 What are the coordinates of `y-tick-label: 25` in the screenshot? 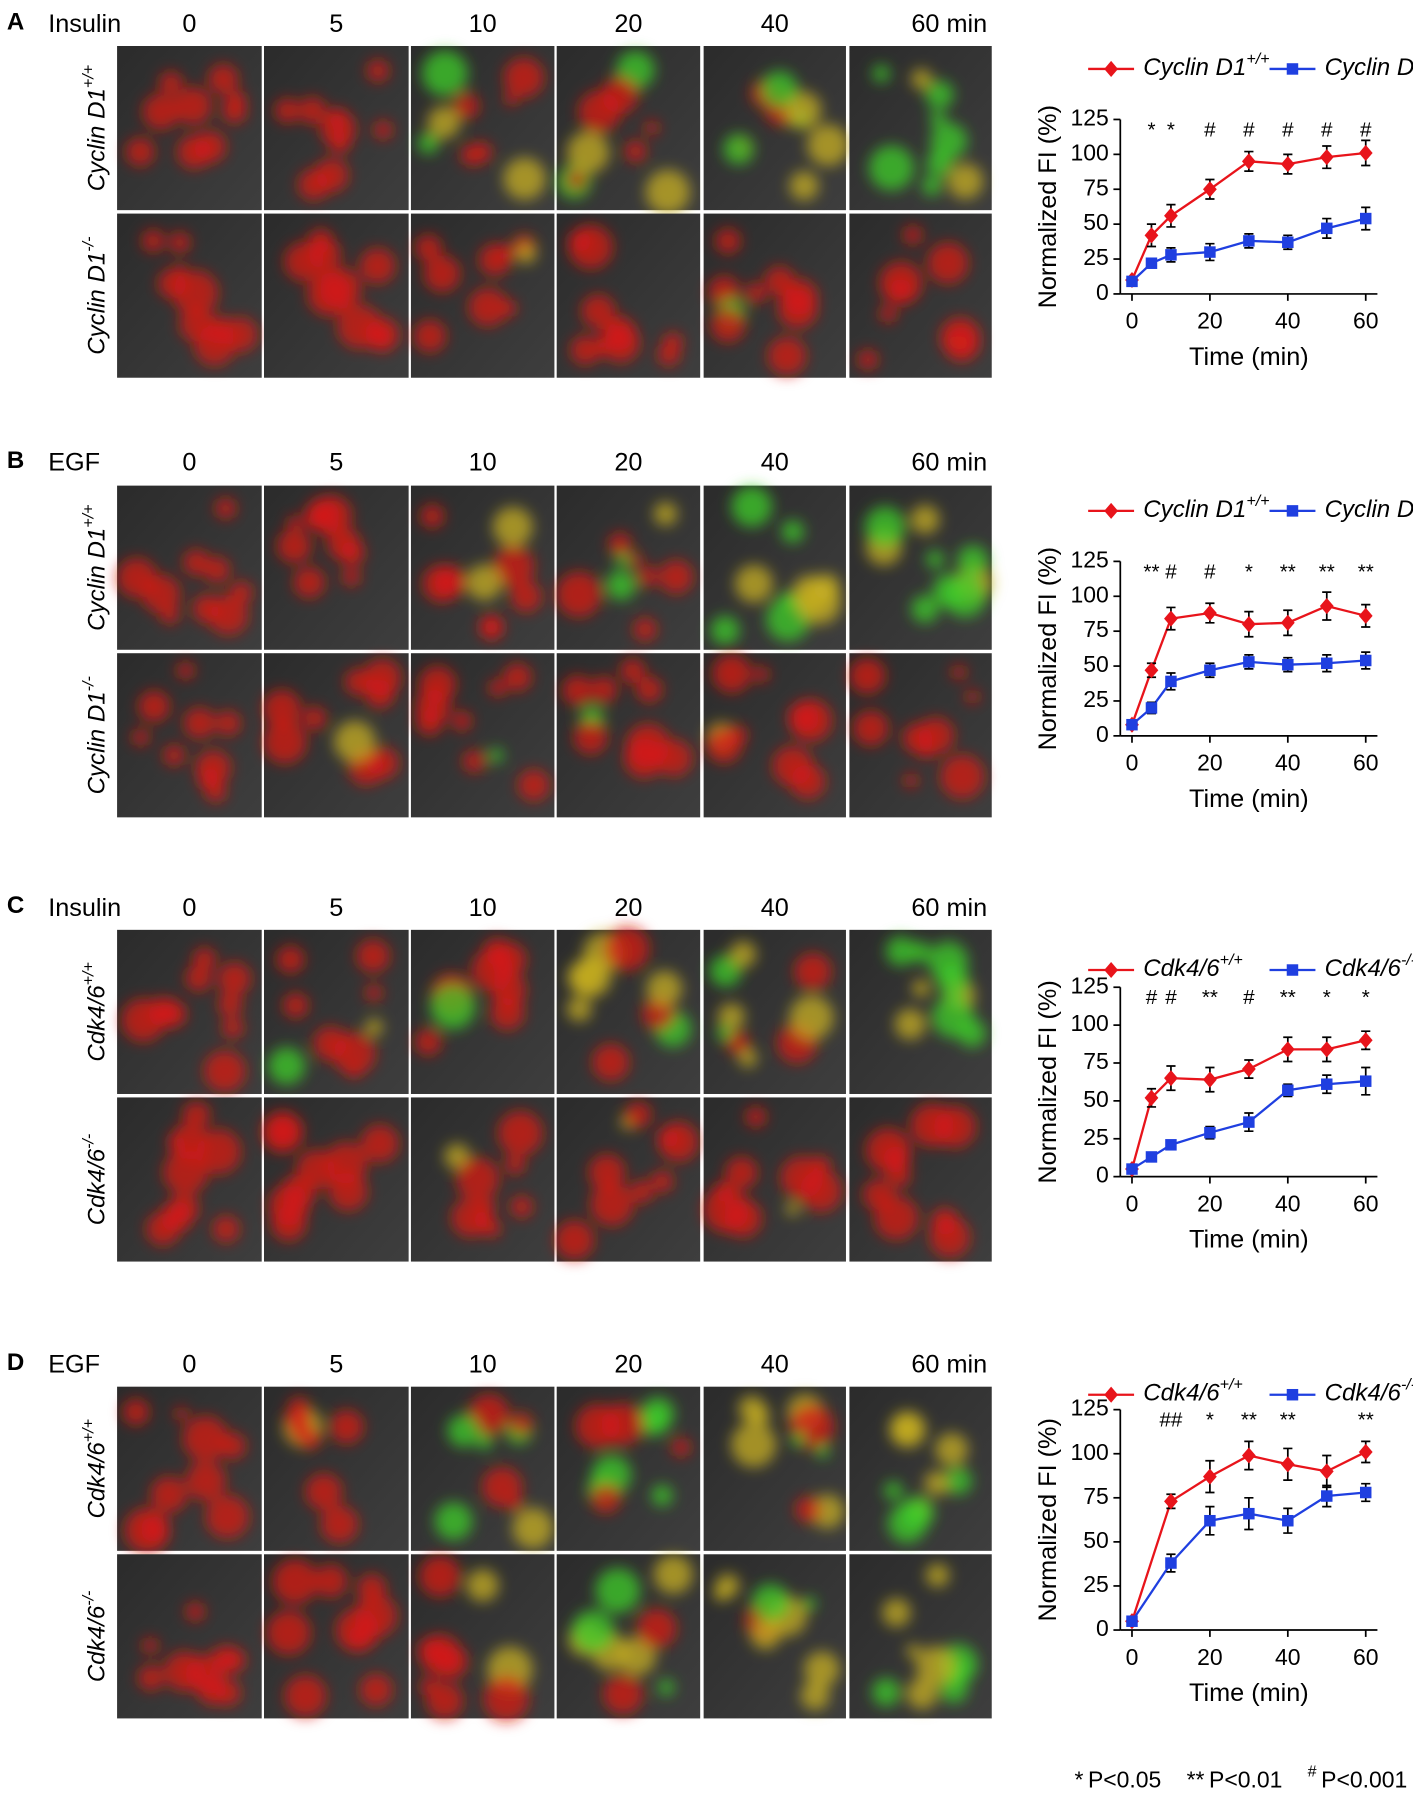 It's located at (1096, 257).